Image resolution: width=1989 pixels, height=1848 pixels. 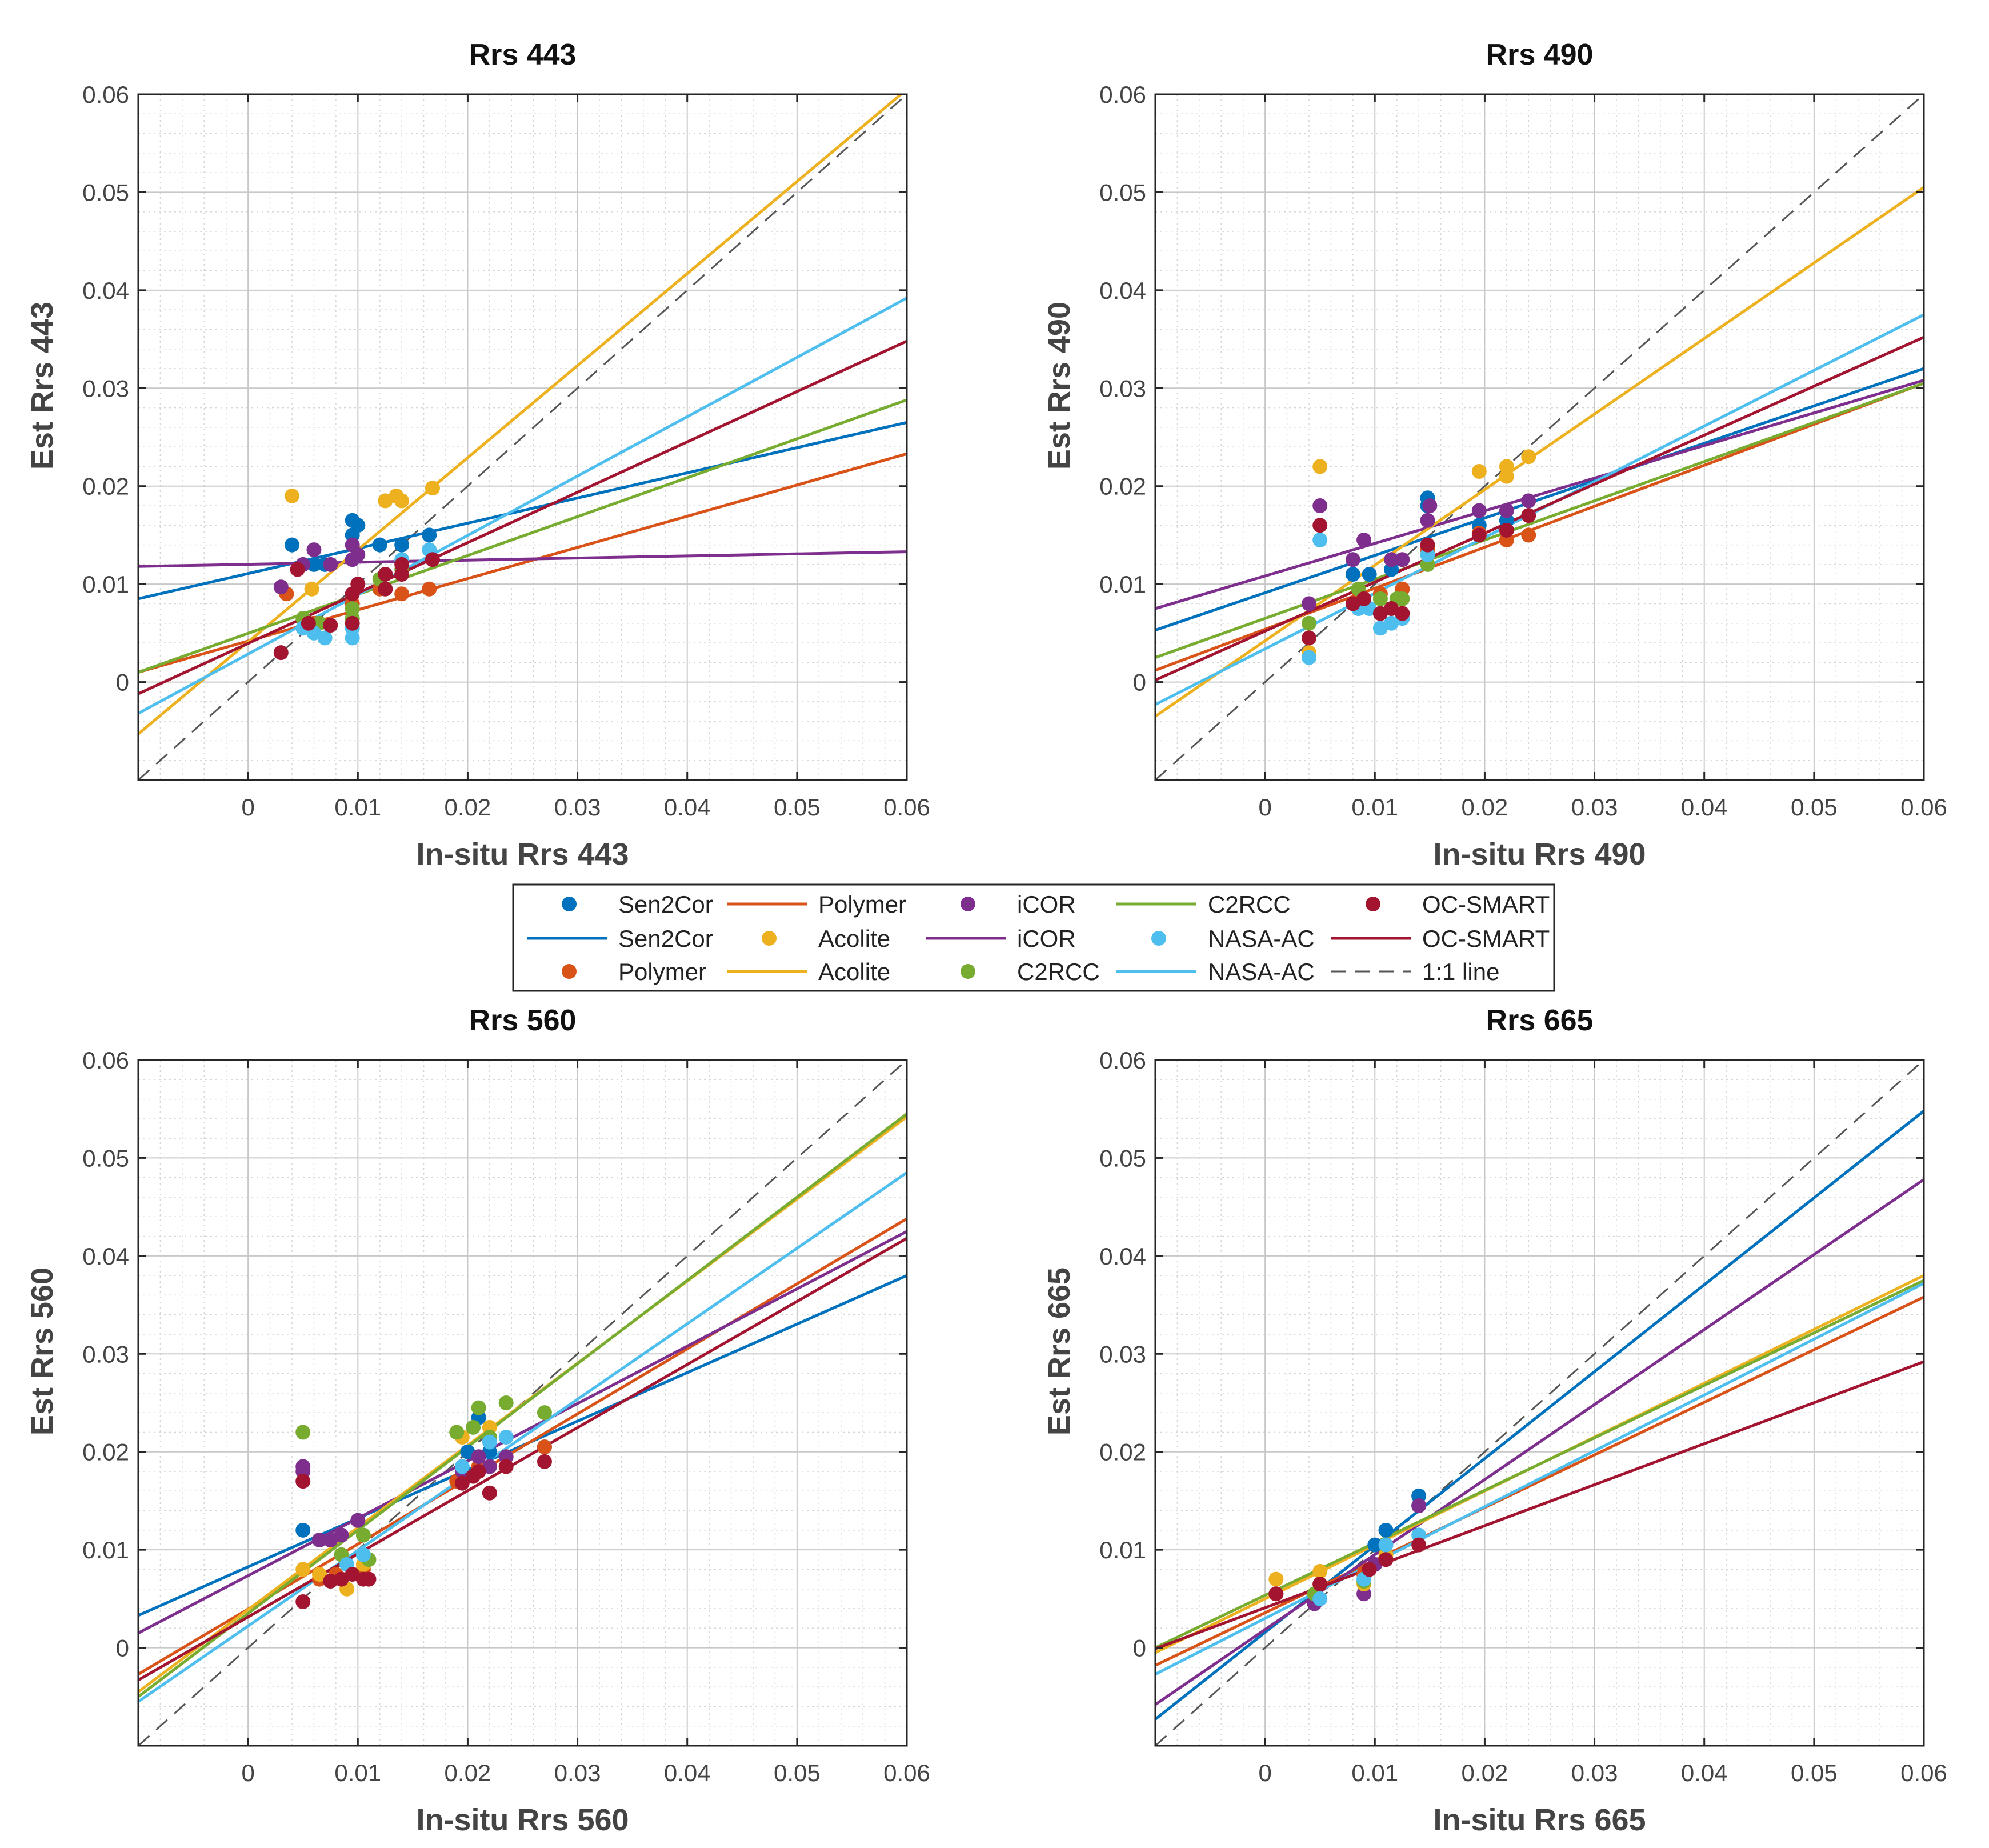 What do you see at coordinates (620, 938) in the screenshot?
I see `legend-item-sen2cor-line: Sen2Cor` at bounding box center [620, 938].